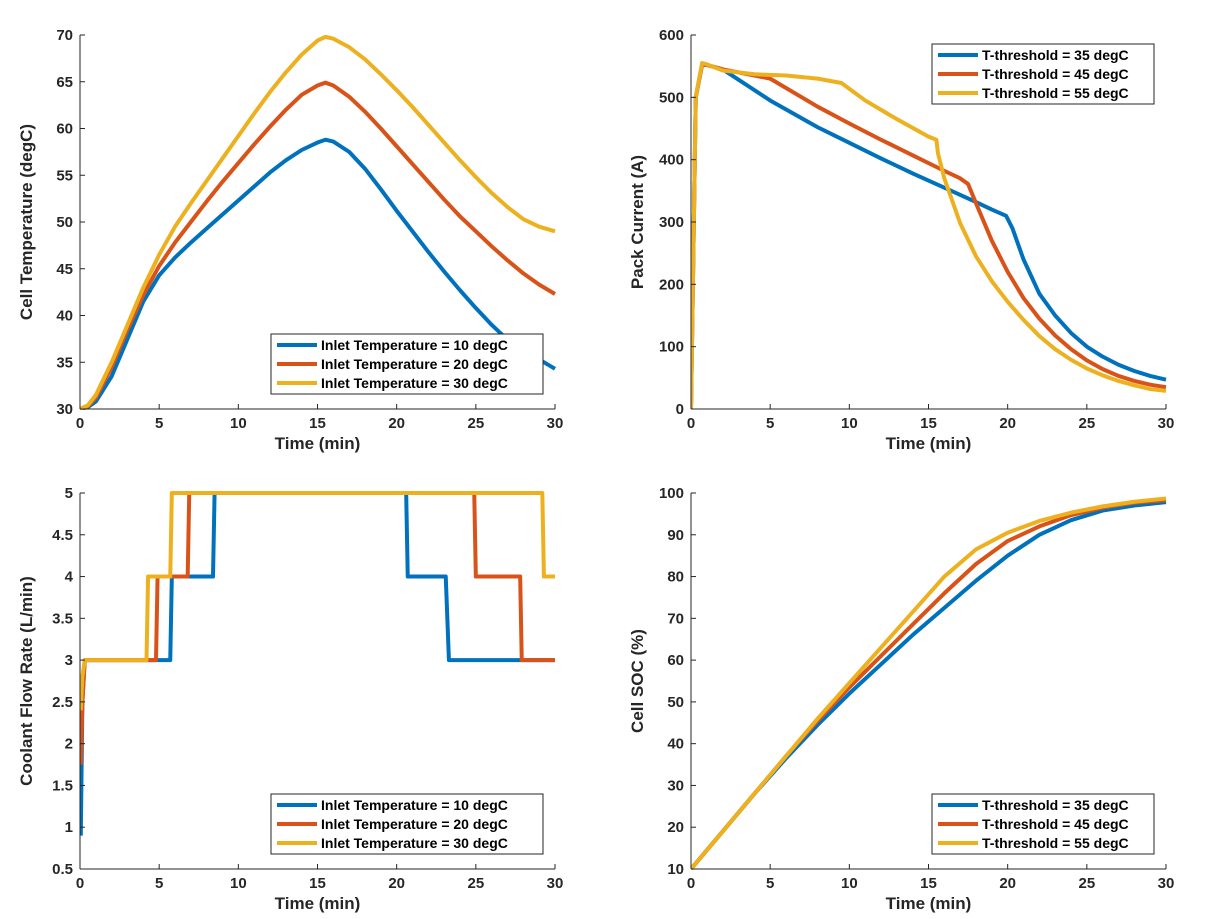  Describe the element at coordinates (414, 383) in the screenshot. I see `cell-temperature-legend-label-3: Inlet Temperature = 30 degC` at that location.